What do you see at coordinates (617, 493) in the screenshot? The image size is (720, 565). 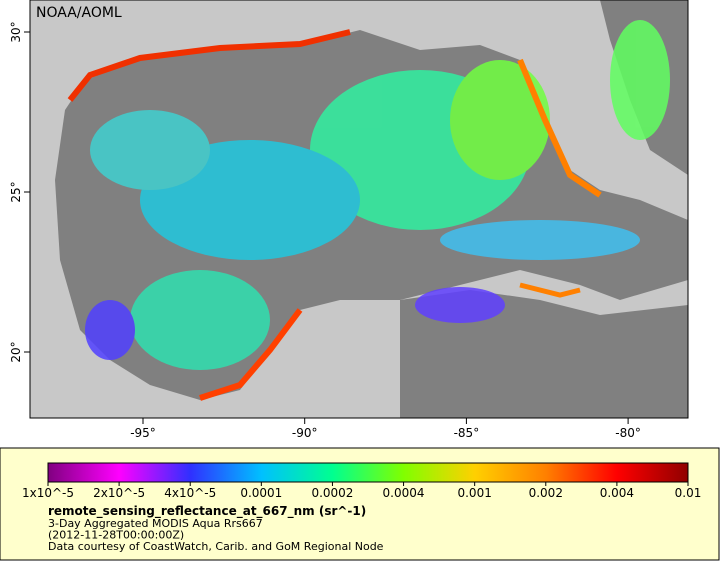 I see `colorbar-label: 0.004` at bounding box center [617, 493].